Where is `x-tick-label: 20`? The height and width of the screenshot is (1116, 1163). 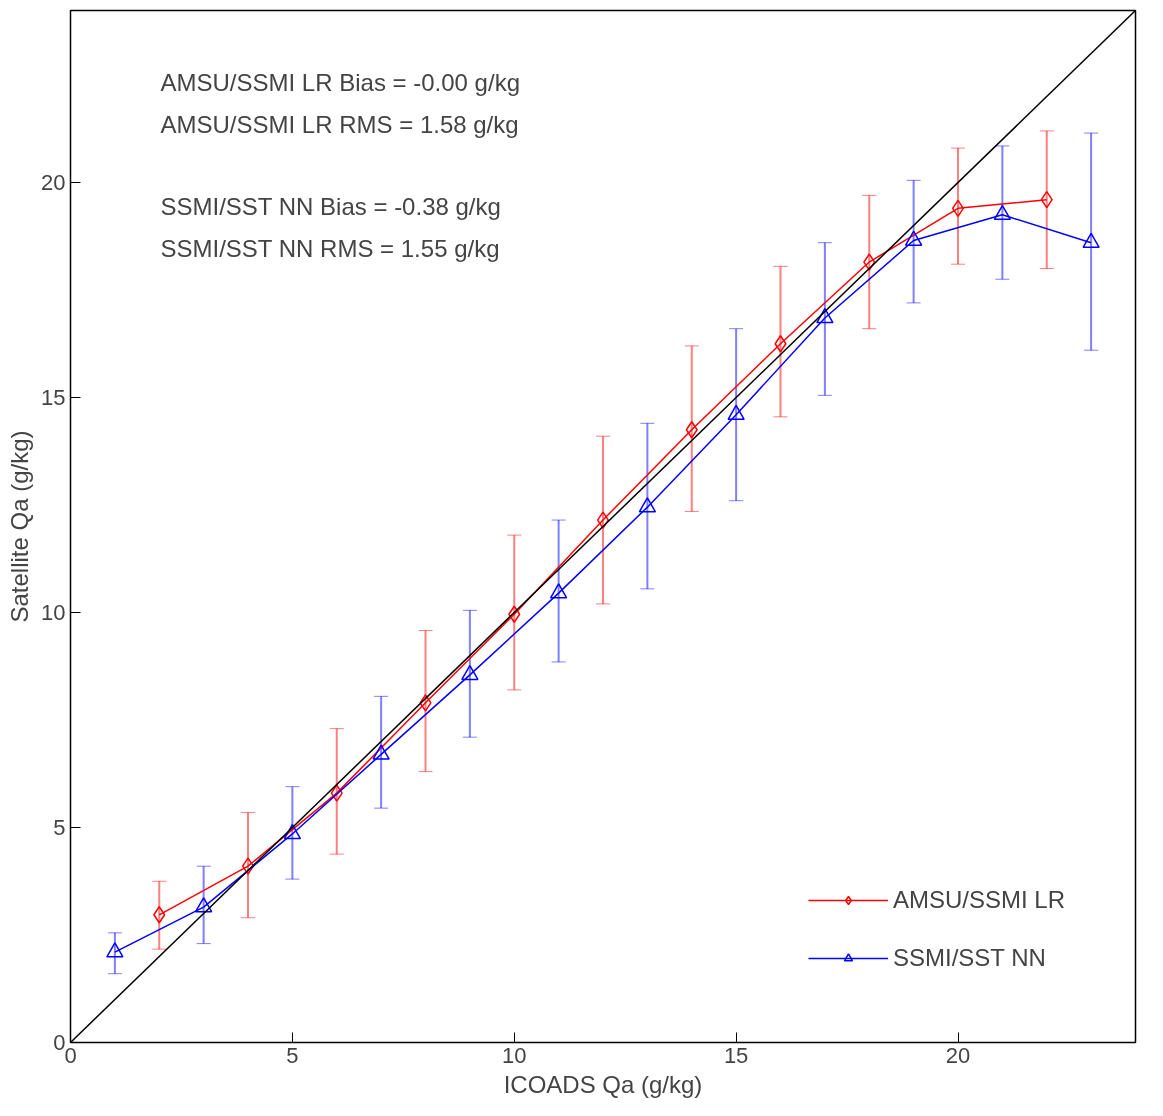 x-tick-label: 20 is located at coordinates (958, 1055).